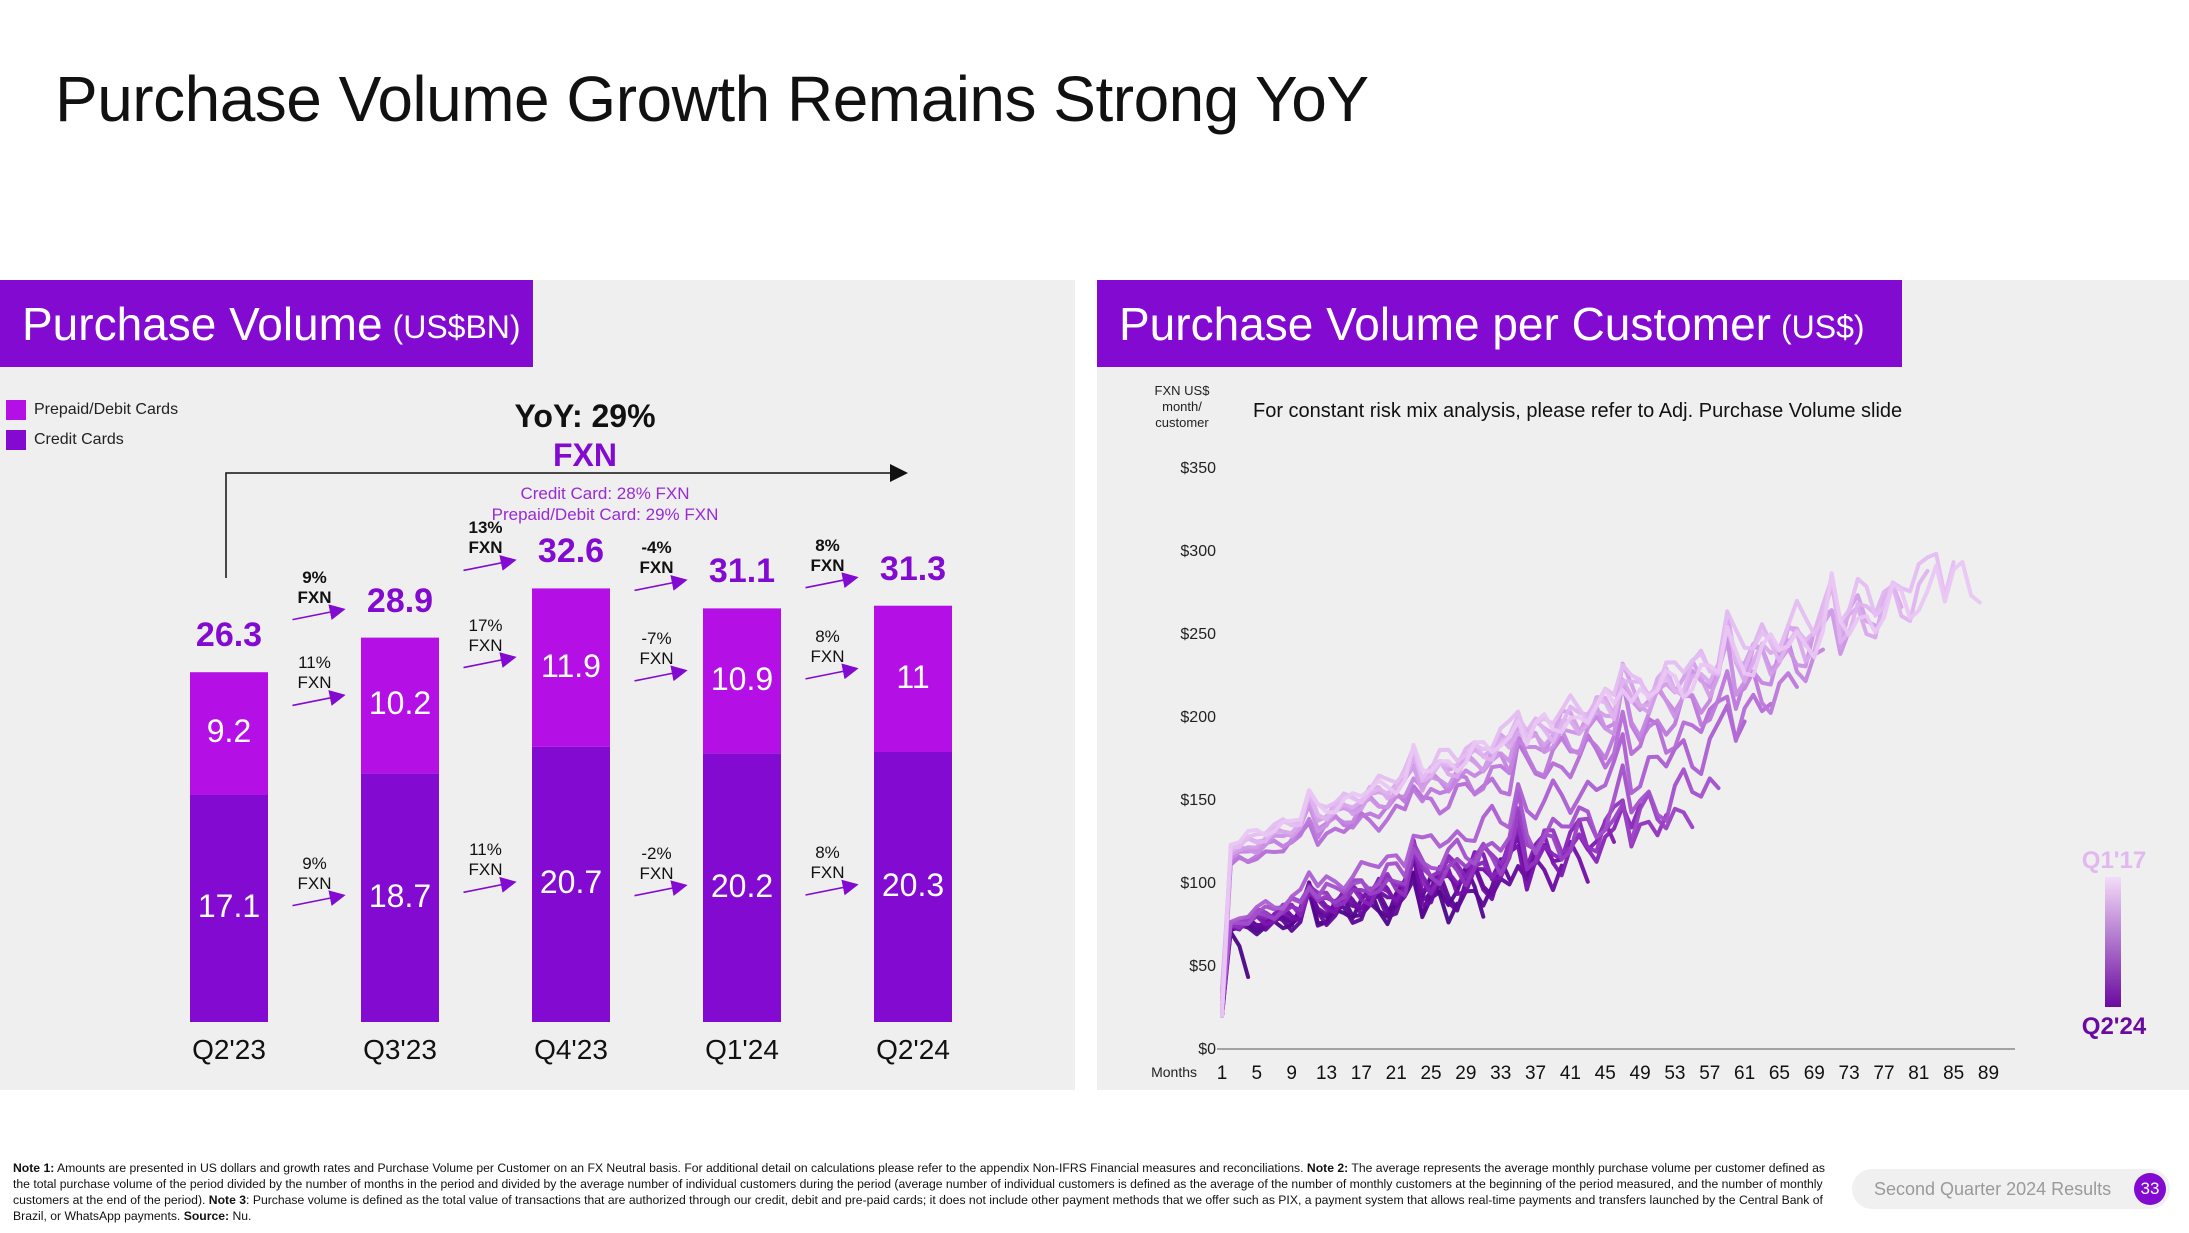  What do you see at coordinates (1361, 1073) in the screenshot?
I see `x-tick-4: 17` at bounding box center [1361, 1073].